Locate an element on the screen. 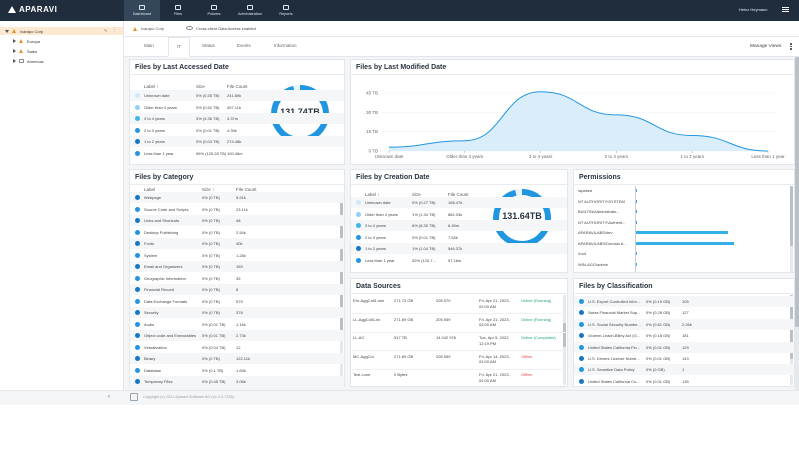 The width and height of the screenshot is (799, 450). cell-file-count: 2.54k is located at coordinates (241, 232).